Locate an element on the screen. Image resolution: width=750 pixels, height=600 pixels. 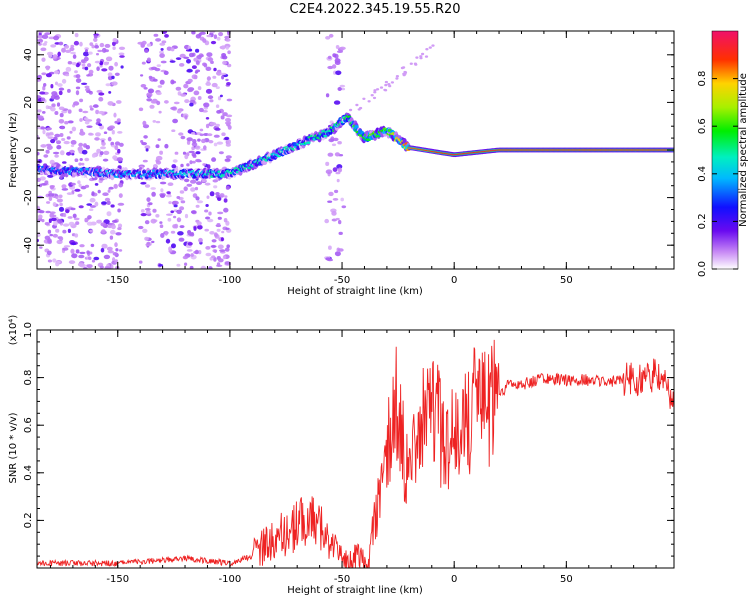
y-tick-label: 20 is located at coordinates (28, 102).